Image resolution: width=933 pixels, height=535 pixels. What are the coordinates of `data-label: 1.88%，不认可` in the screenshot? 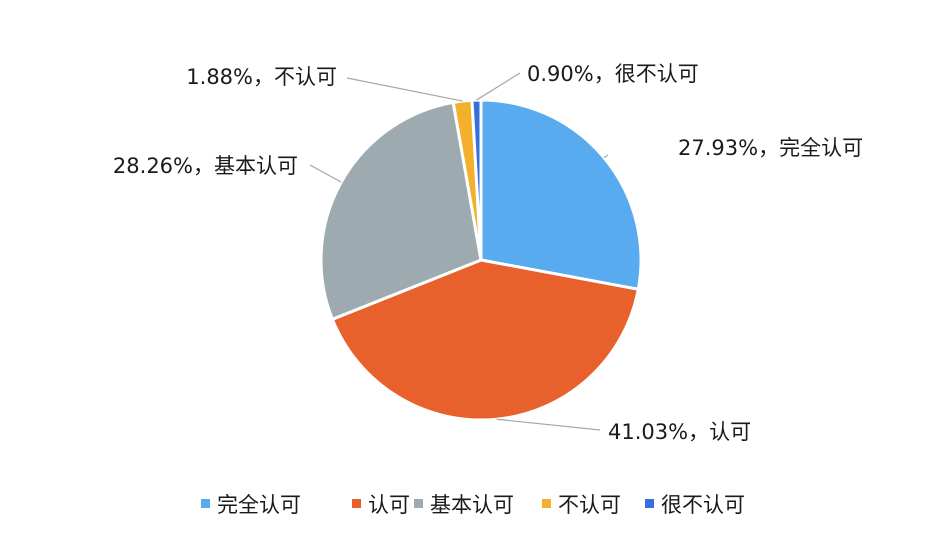 It's located at (261, 77).